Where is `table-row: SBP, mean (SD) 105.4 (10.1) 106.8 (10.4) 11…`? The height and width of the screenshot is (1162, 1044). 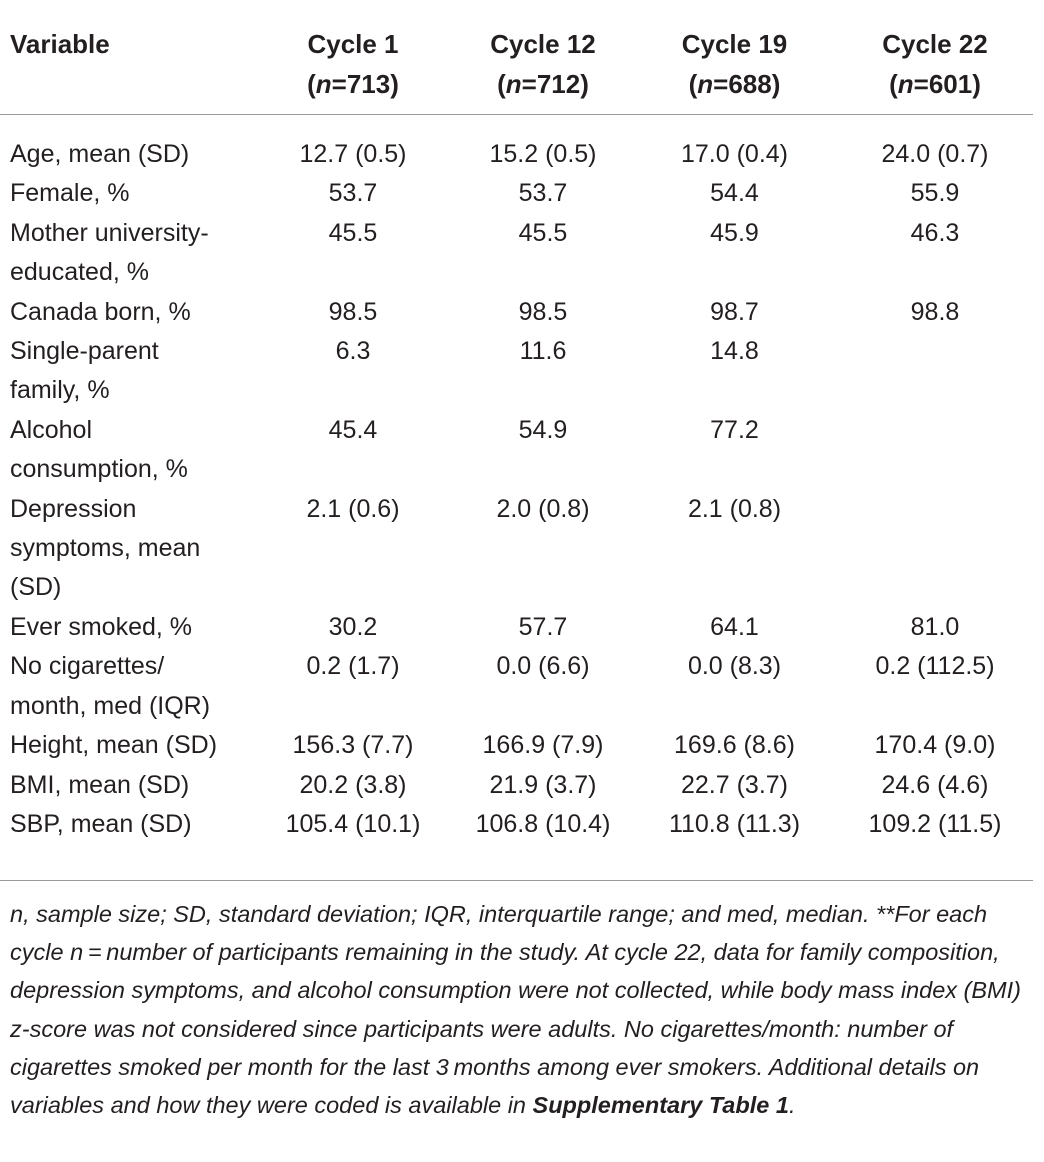 table-row: SBP, mean (SD) 105.4 (10.1) 106.8 (10.4) 11… is located at coordinates (516, 828).